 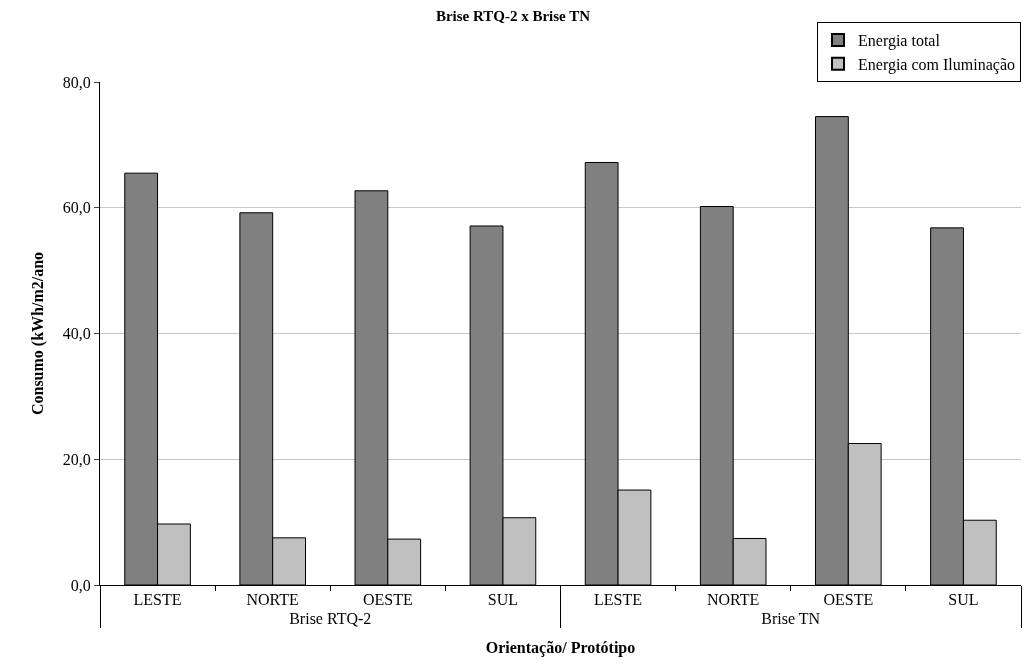 What do you see at coordinates (330, 619) in the screenshot?
I see `text: Brise RTQ-2` at bounding box center [330, 619].